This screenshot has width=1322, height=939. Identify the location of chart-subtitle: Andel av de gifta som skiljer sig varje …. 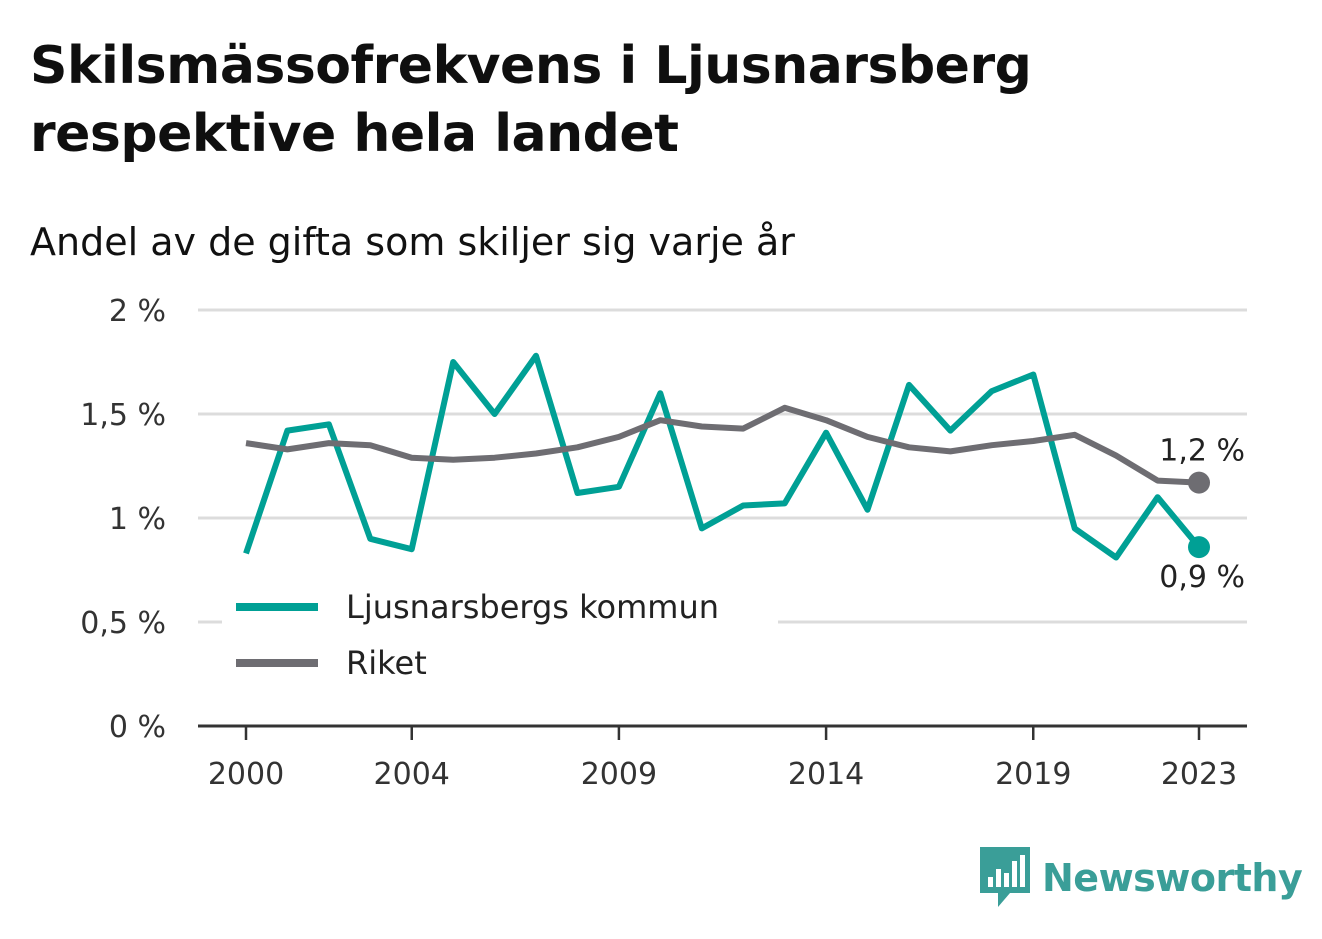
(412, 242).